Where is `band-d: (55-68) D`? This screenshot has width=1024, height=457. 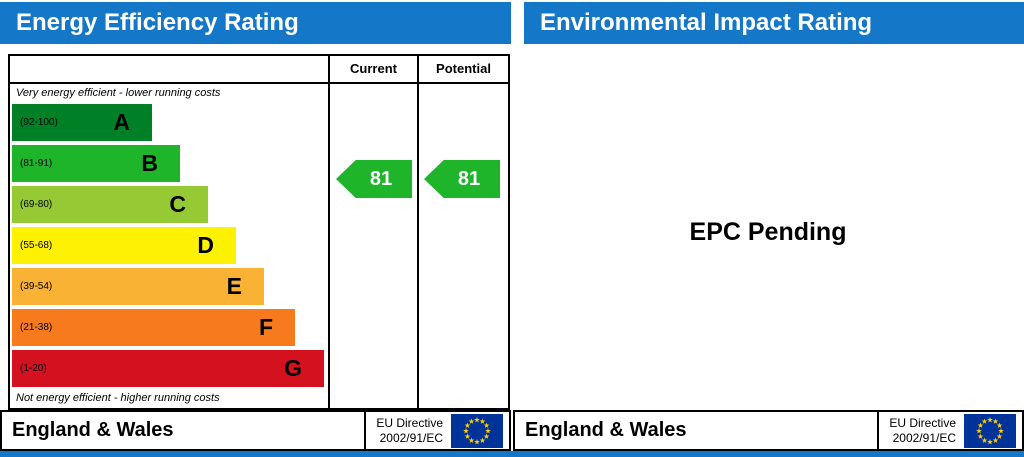
band-d: (55-68) D is located at coordinates (124, 245).